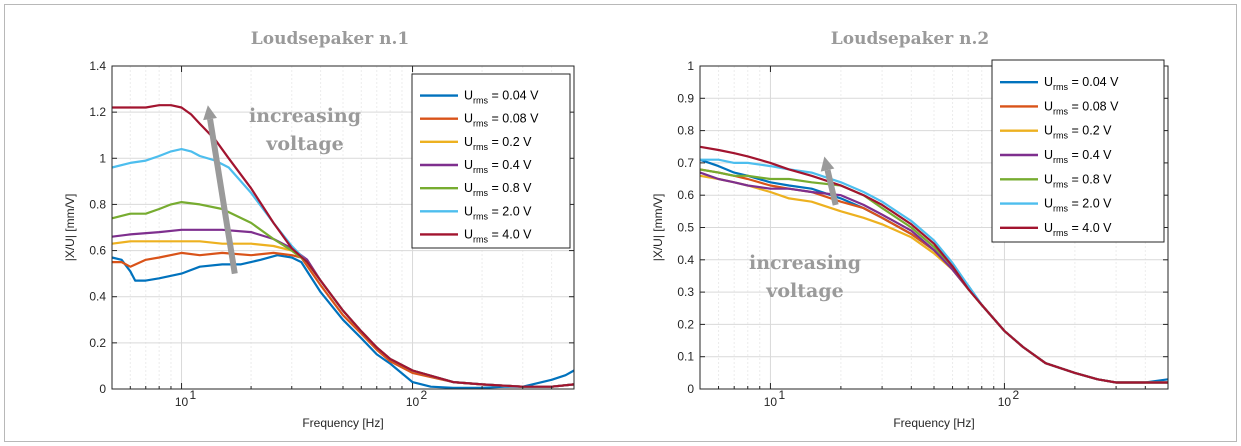  What do you see at coordinates (685, 228) in the screenshot?
I see `y-tick-label: 0.5` at bounding box center [685, 228].